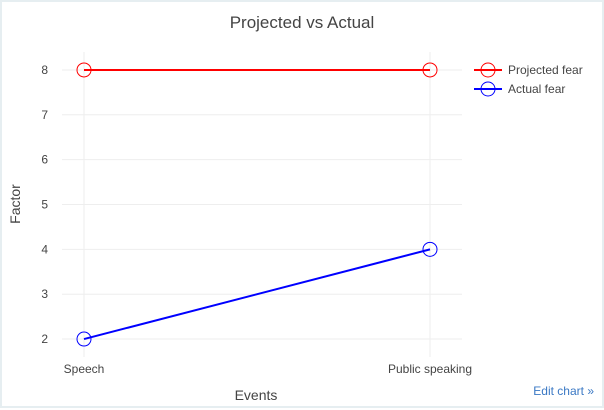  What do you see at coordinates (563, 391) in the screenshot?
I see `edit-chart-link: Edit chart »` at bounding box center [563, 391].